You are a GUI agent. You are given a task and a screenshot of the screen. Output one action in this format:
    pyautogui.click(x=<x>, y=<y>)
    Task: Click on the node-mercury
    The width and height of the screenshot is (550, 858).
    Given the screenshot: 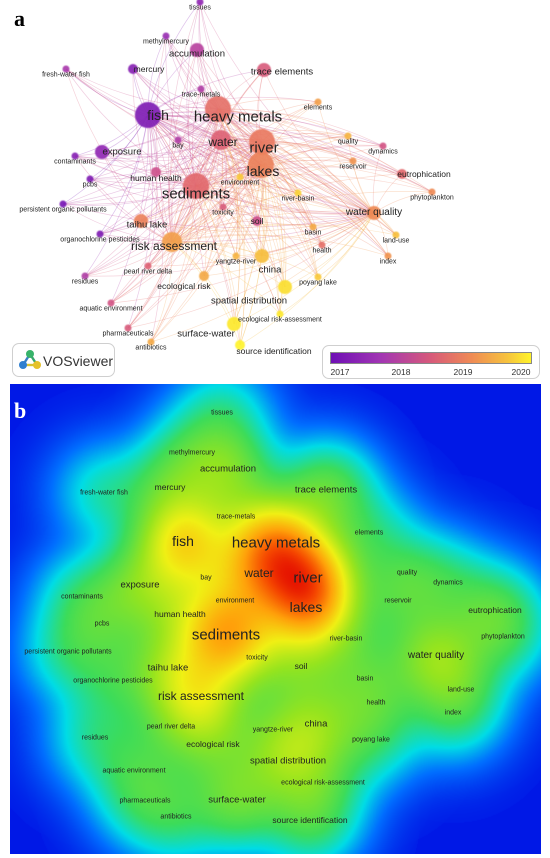 What is the action you would take?
    pyautogui.click(x=133, y=69)
    